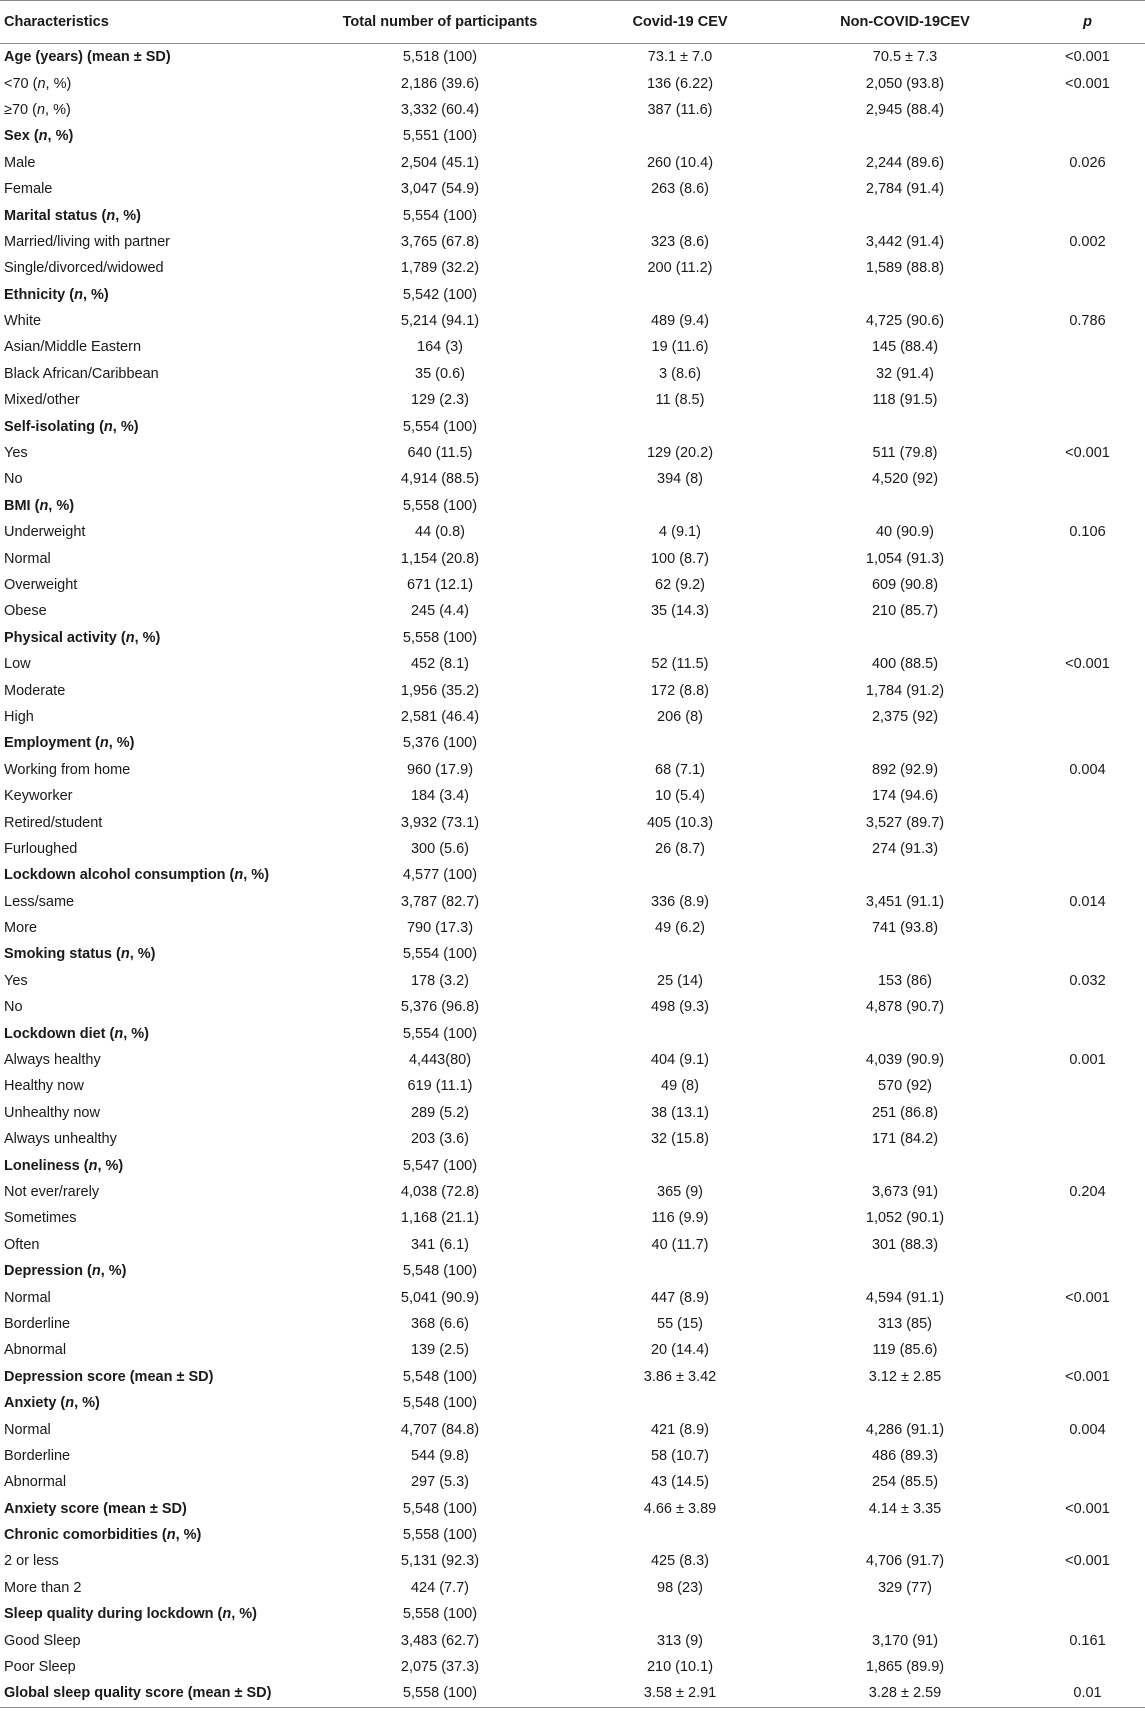 The width and height of the screenshot is (1145, 1717). Describe the element at coordinates (680, 901) in the screenshot. I see `cell-covid-cev: 336 (8.9)` at that location.